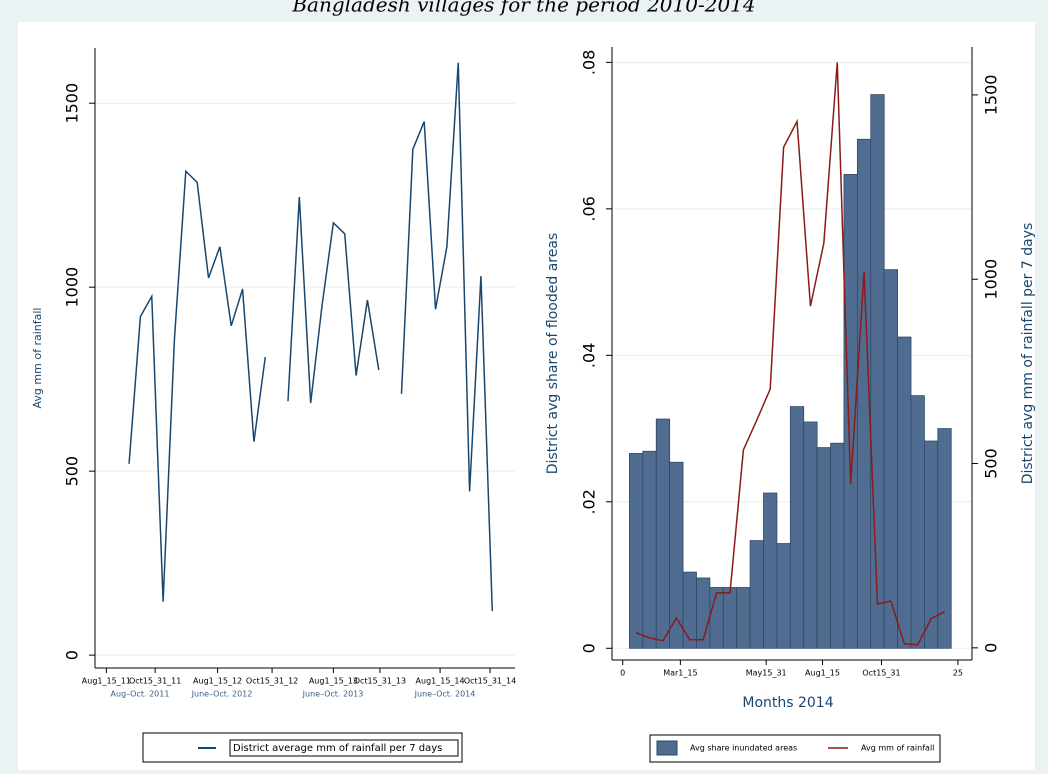 Image resolution: width=1048 pixels, height=774 pixels. What do you see at coordinates (217, 681) in the screenshot?
I see `x-tick-label: Aug1_15_12` at bounding box center [217, 681].